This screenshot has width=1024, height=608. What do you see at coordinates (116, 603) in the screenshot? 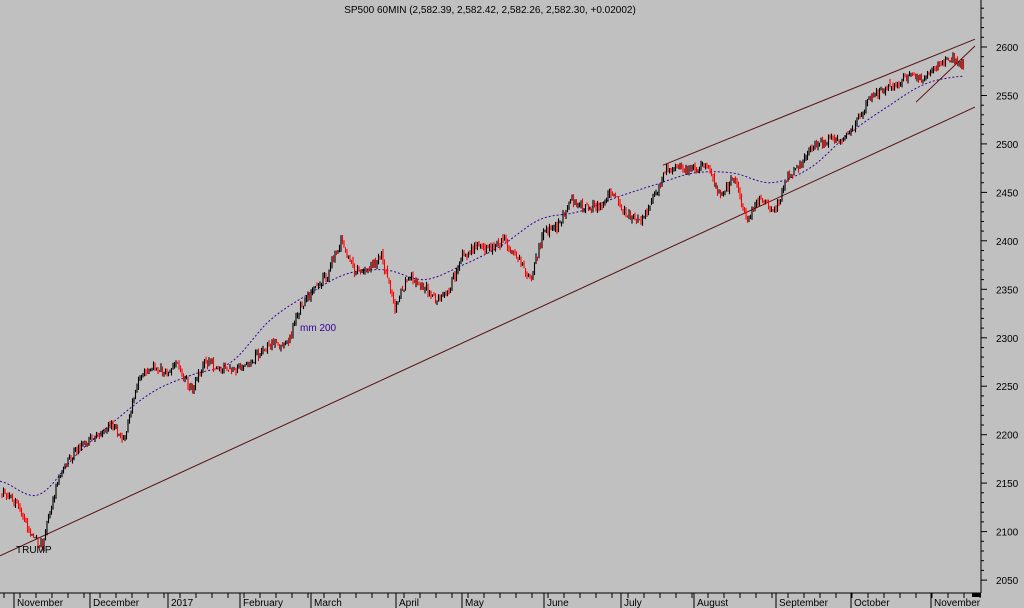
I see `x-tick-label: December` at bounding box center [116, 603].